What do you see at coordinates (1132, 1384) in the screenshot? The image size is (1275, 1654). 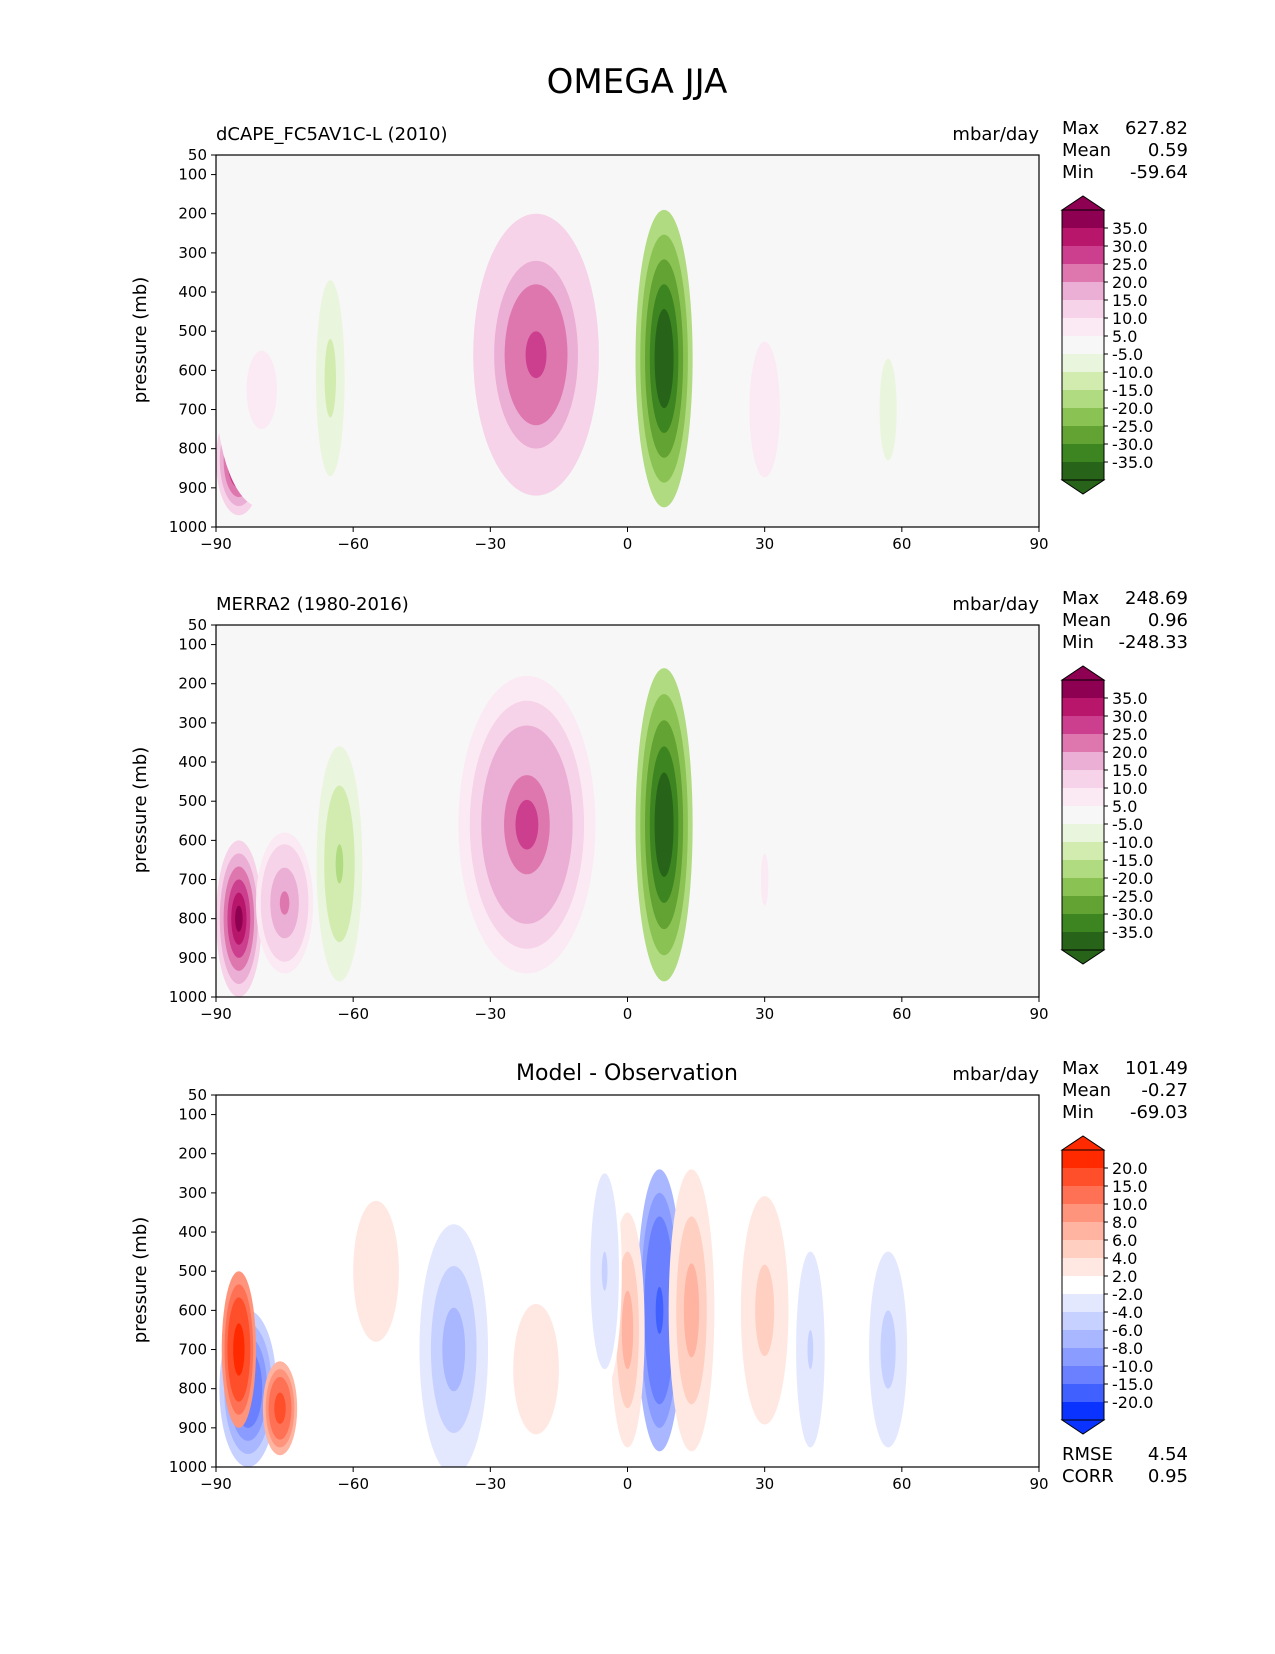 I see `colorbar-label: -15.0` at bounding box center [1132, 1384].